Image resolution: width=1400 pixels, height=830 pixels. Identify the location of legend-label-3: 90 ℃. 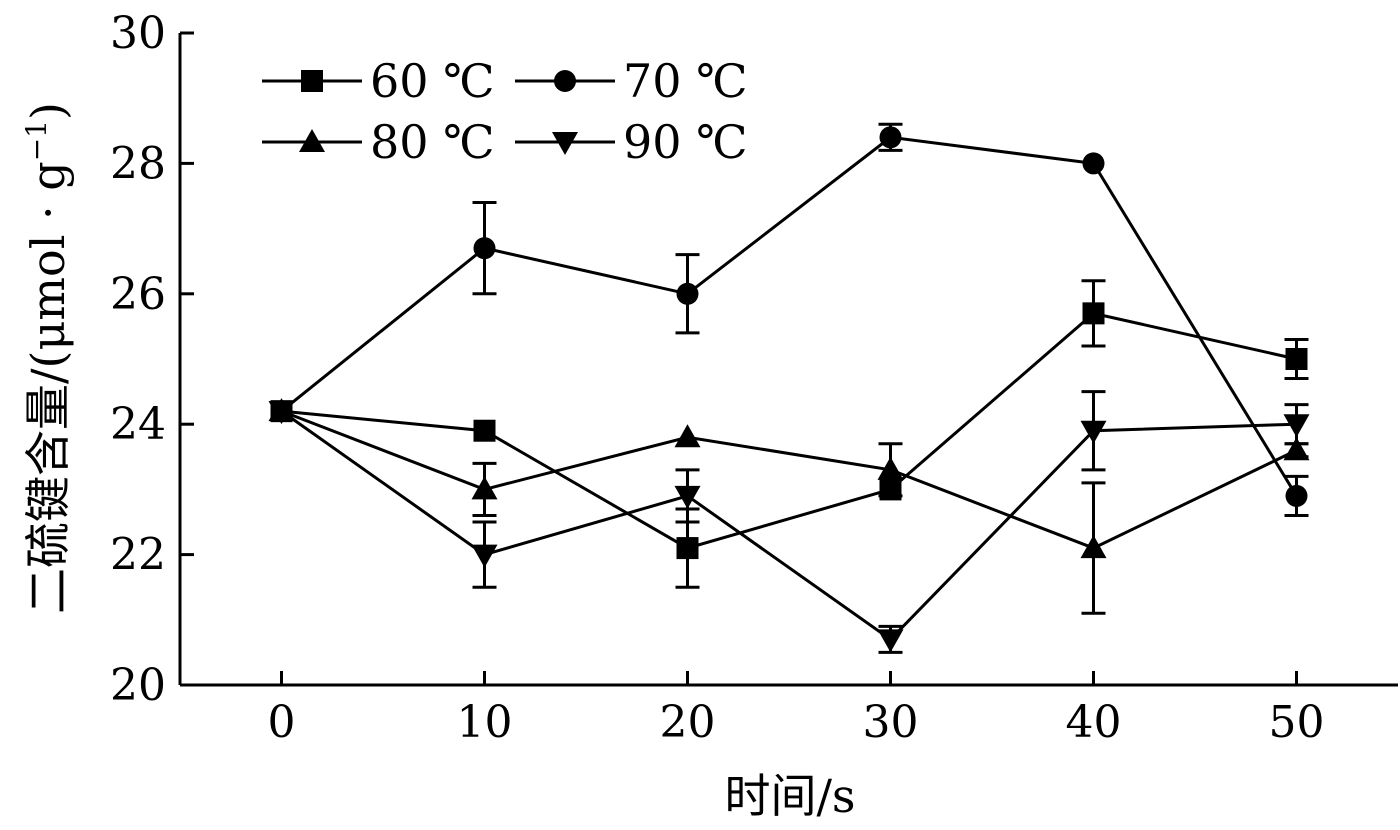
(685, 142).